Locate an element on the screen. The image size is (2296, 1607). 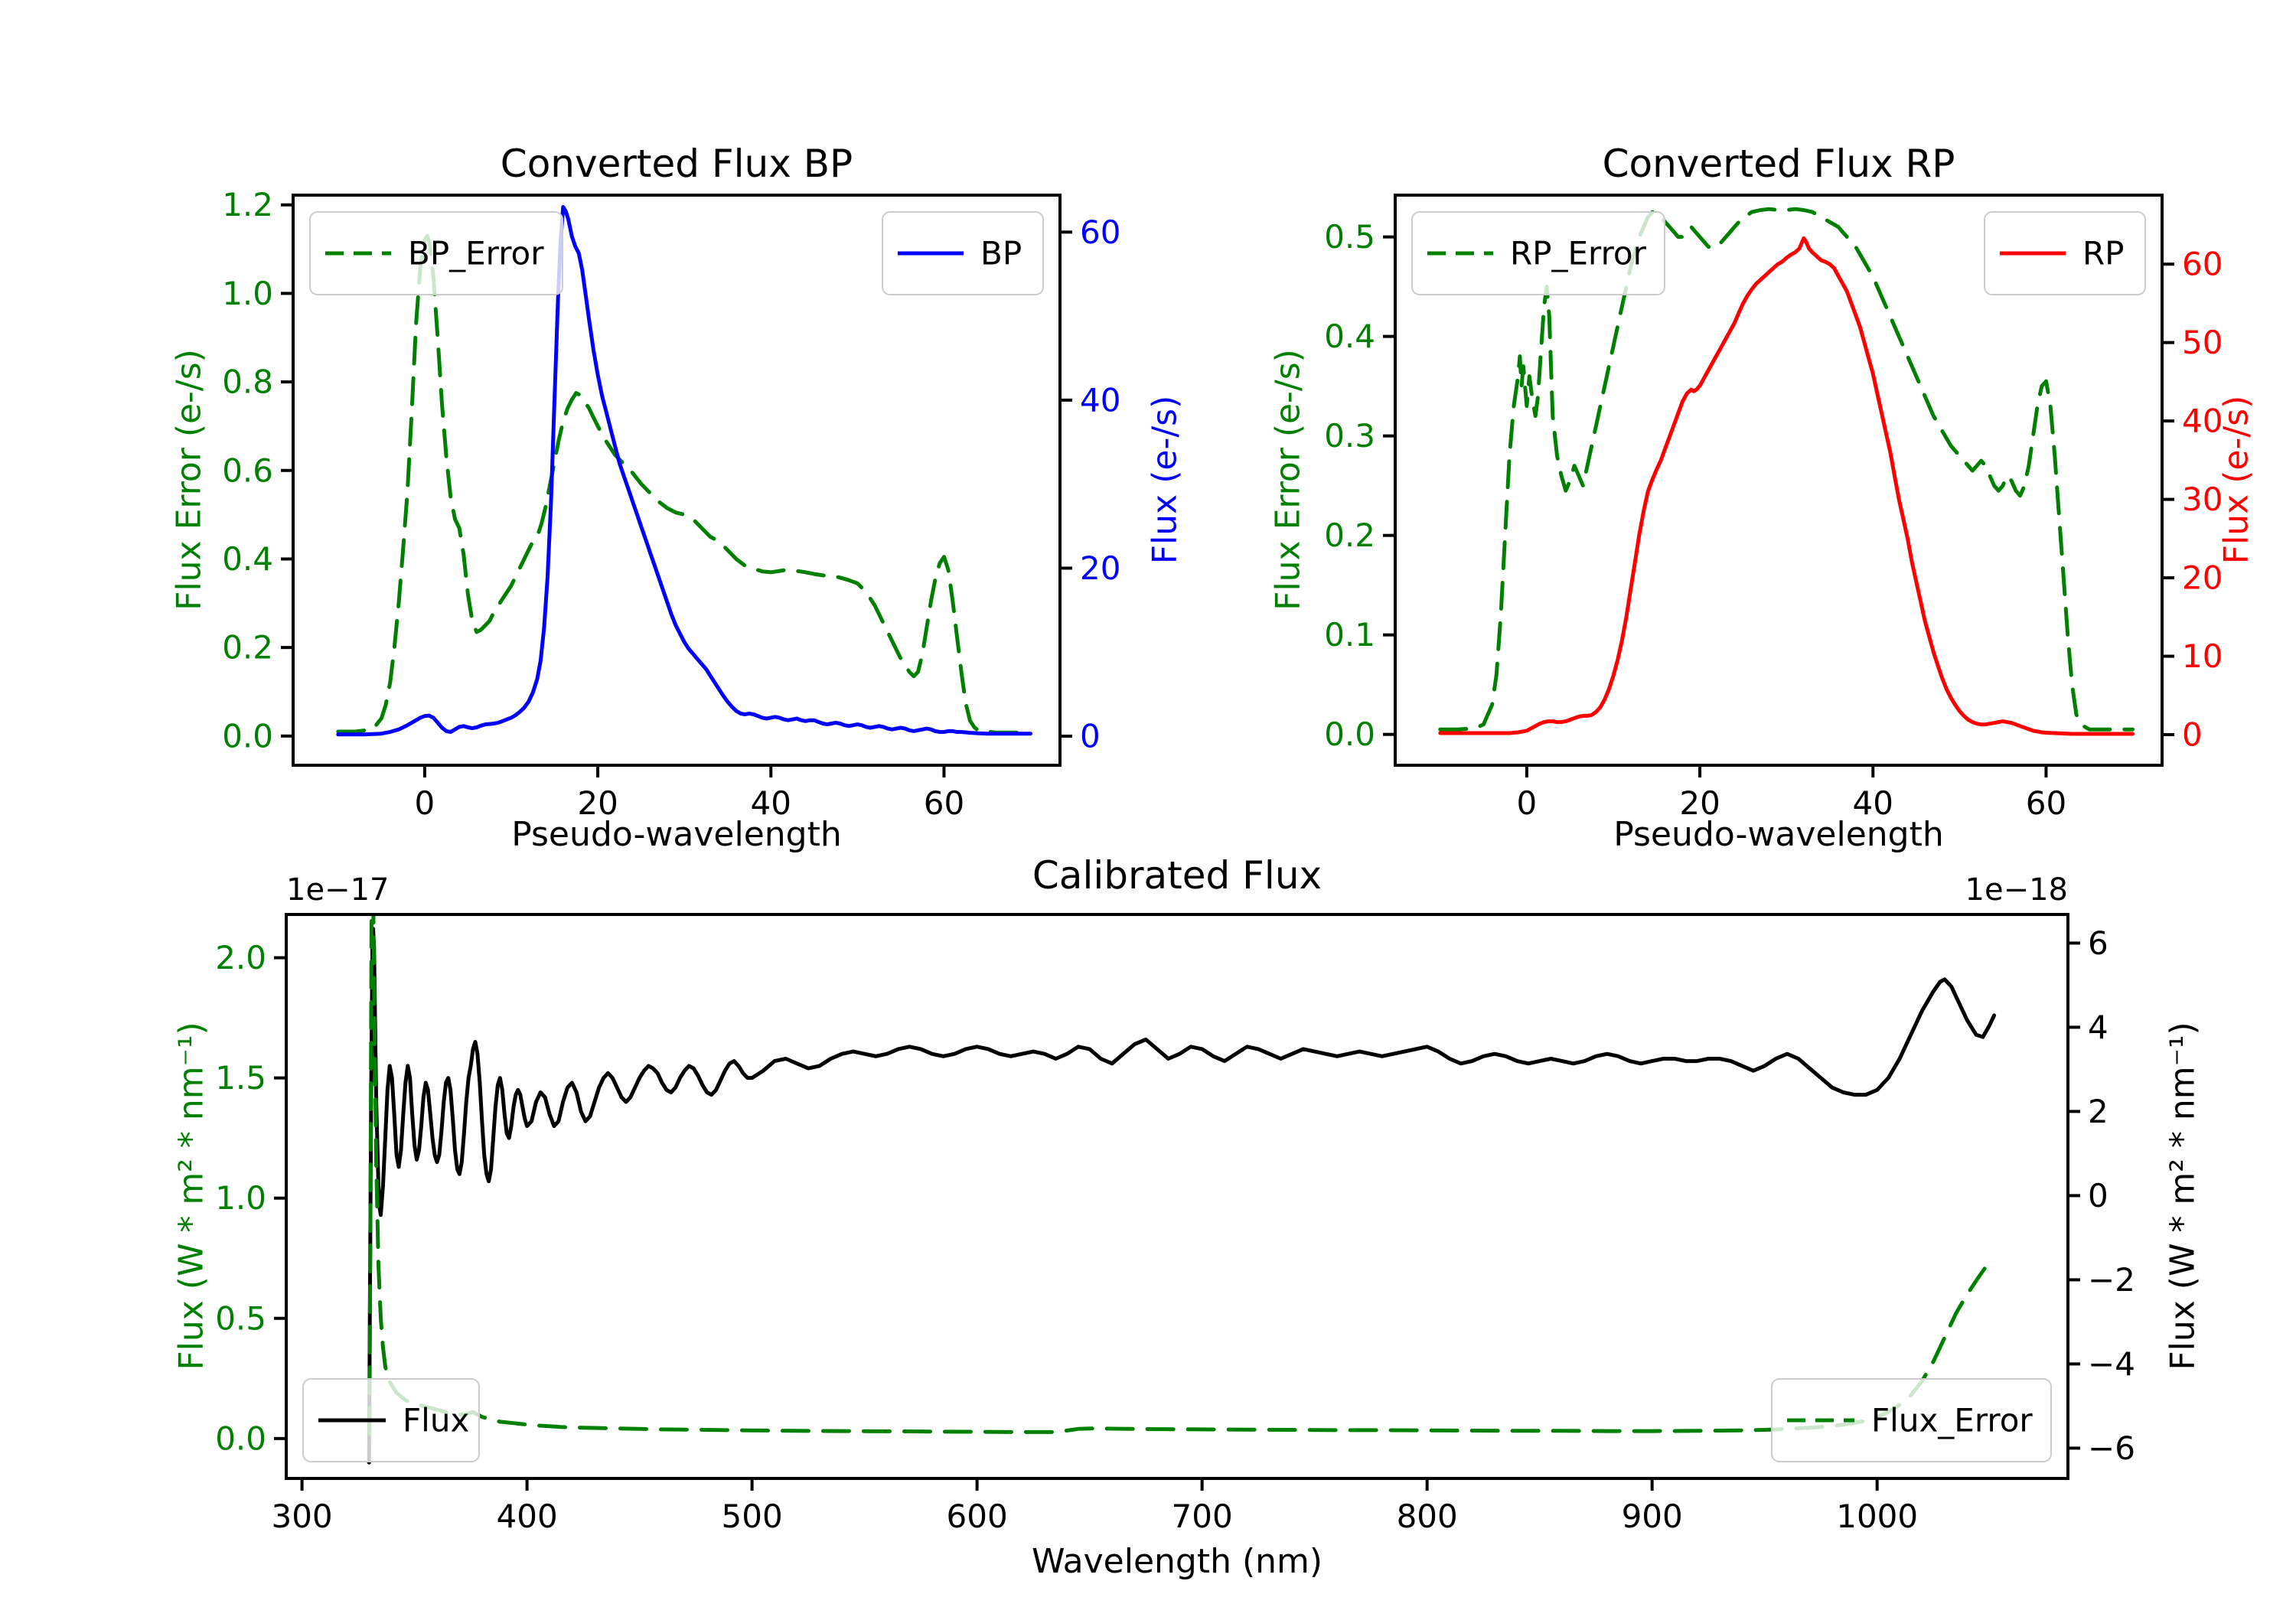
legend-label: BP is located at coordinates (1001, 253).